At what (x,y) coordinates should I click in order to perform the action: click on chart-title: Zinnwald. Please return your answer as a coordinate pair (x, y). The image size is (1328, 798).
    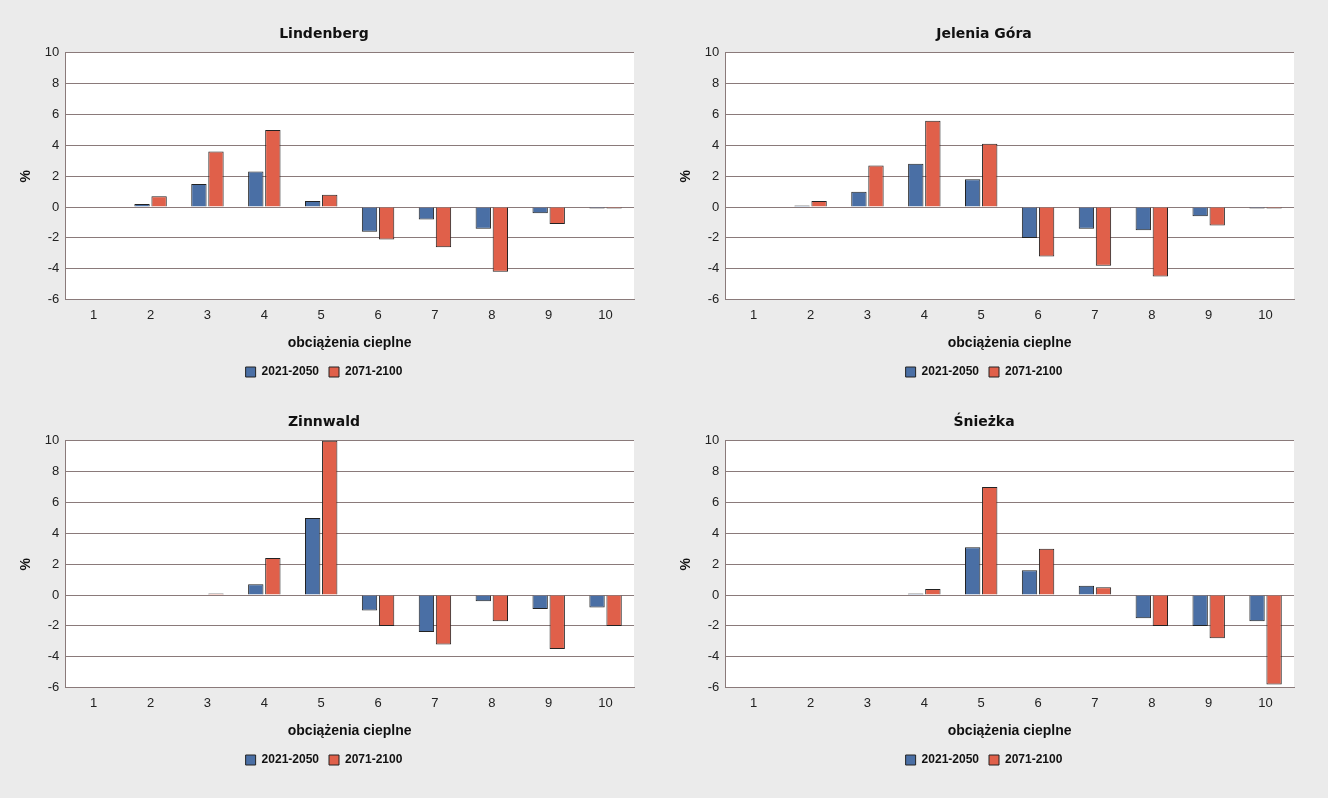
    Looking at the image, I should click on (324, 421).